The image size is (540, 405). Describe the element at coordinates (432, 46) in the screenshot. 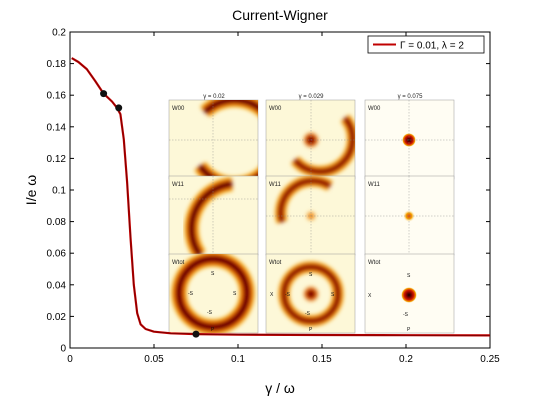

I see `legend-label: Γ = 0.01, λ = 2` at that location.